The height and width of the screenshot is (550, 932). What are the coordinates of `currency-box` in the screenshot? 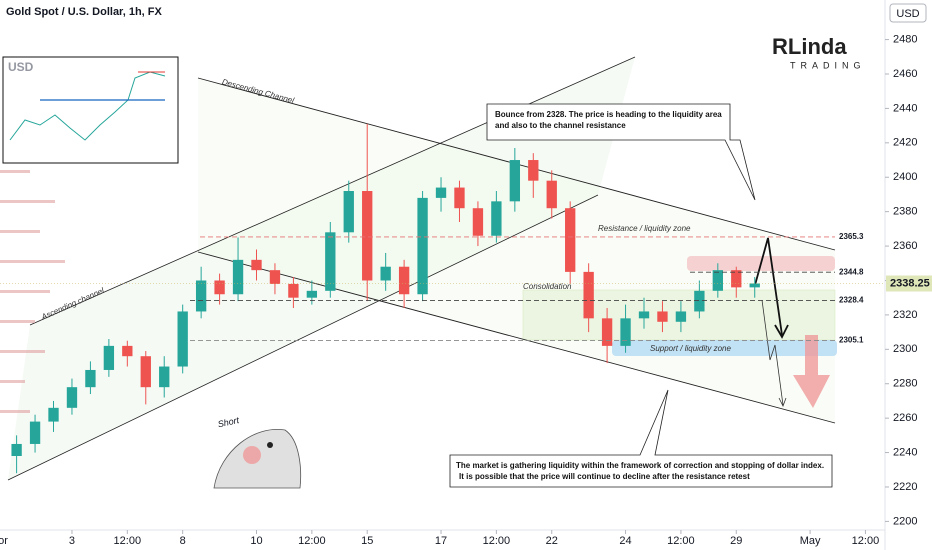 It's located at (908, 13).